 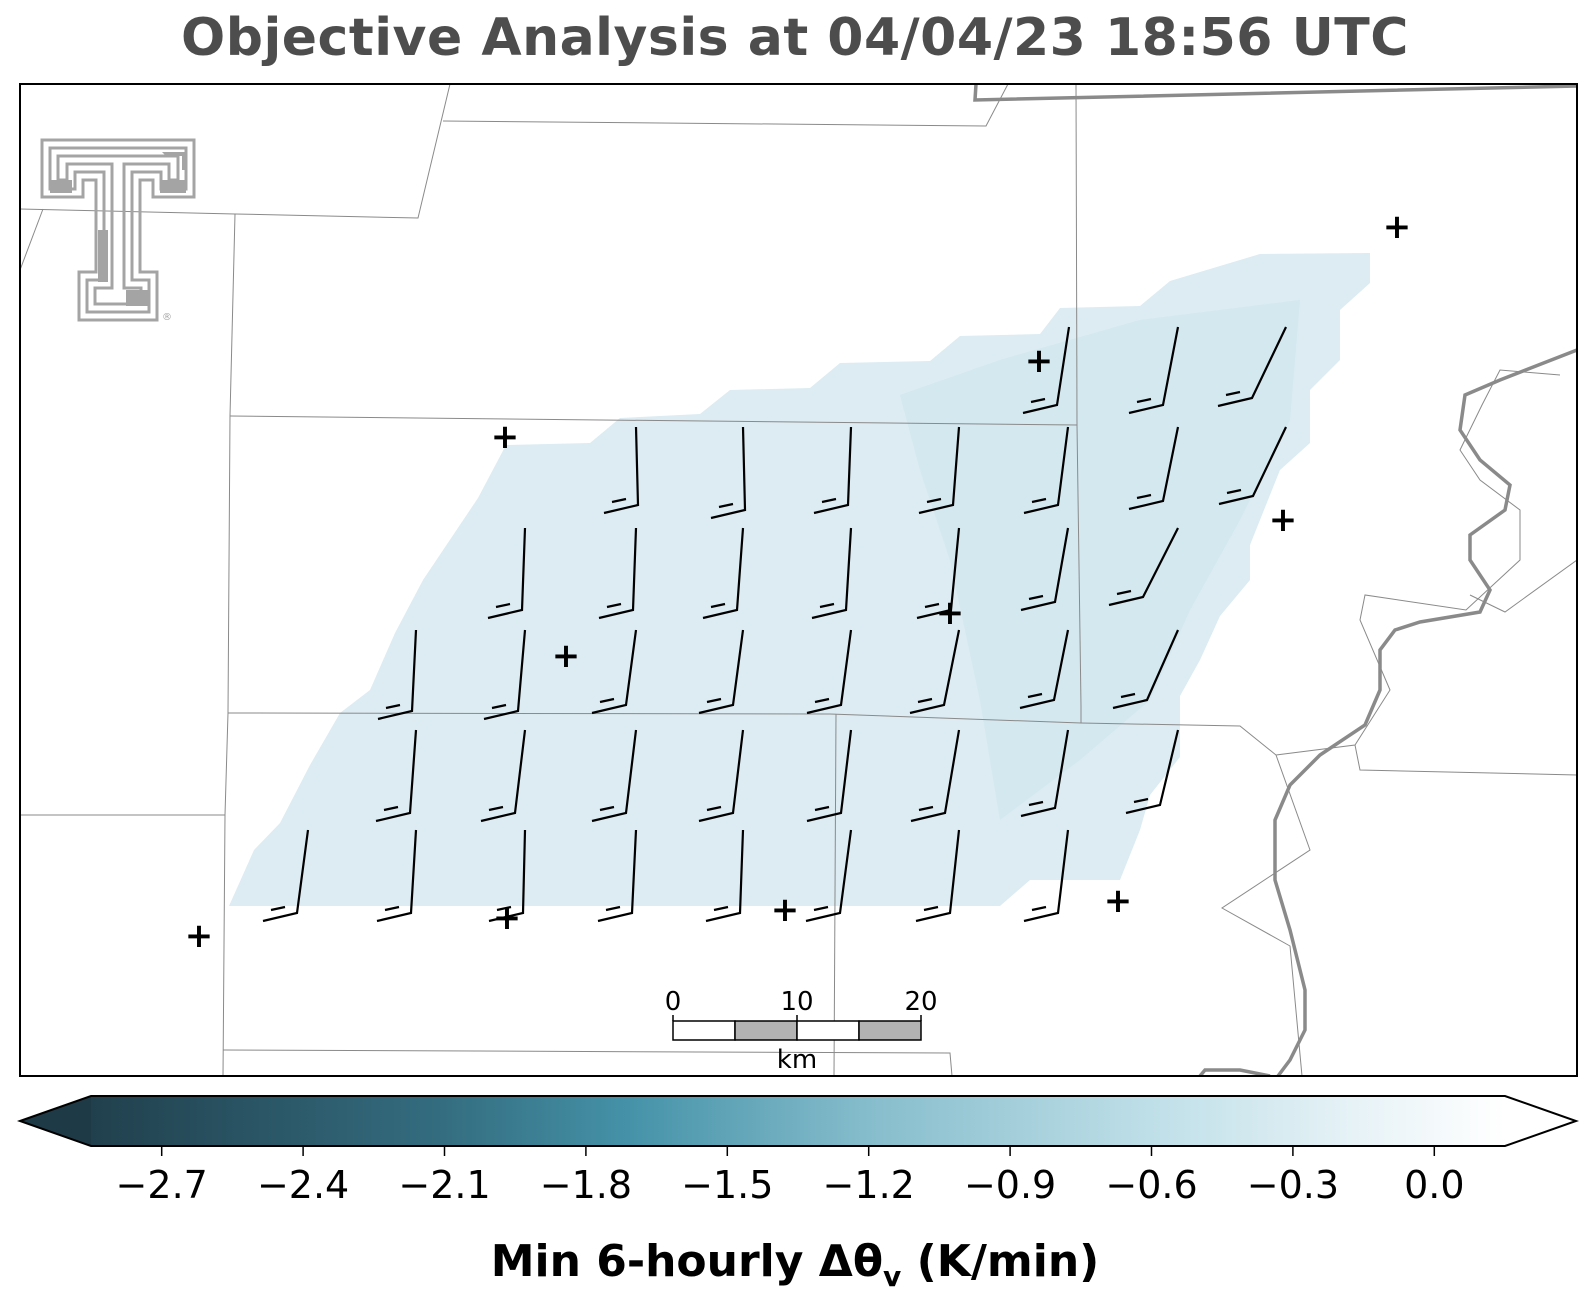 I want to click on scale-unit: km, so click(x=797, y=1060).